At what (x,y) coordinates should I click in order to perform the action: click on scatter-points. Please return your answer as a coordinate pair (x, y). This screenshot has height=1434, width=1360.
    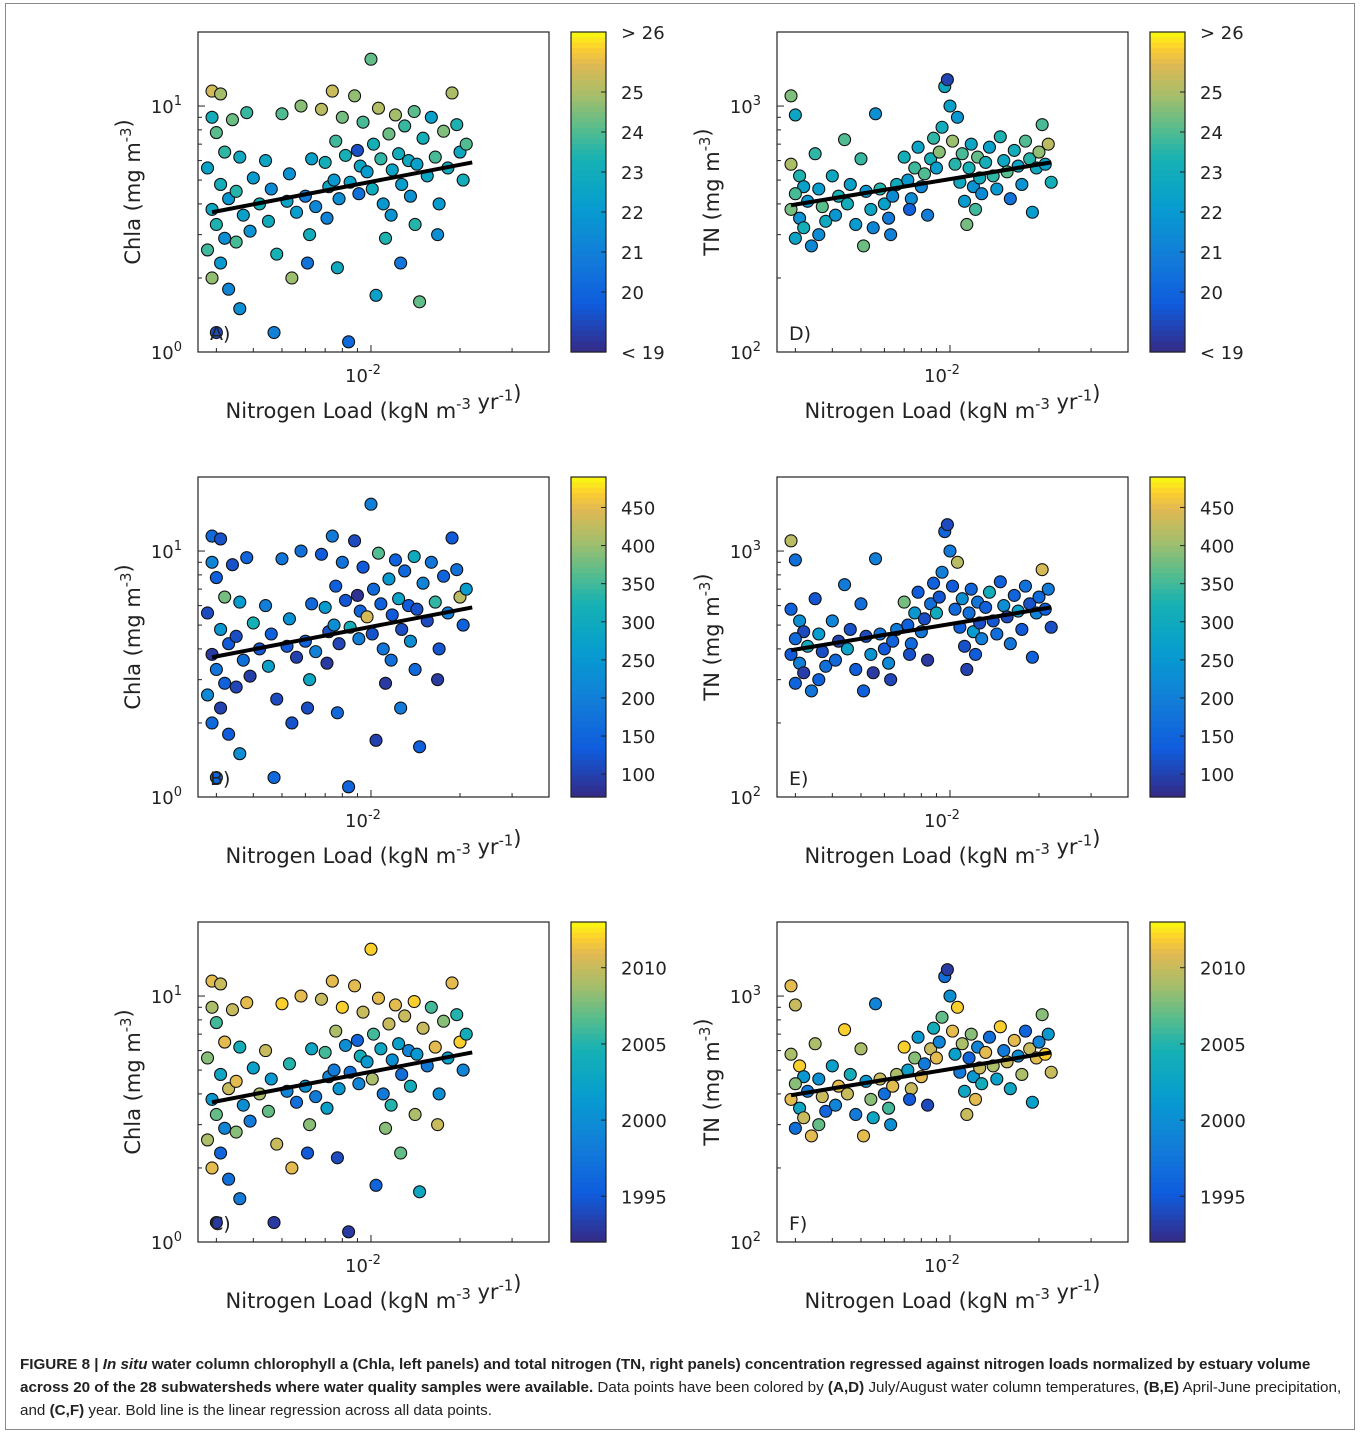
    Looking at the image, I should click on (336, 1090).